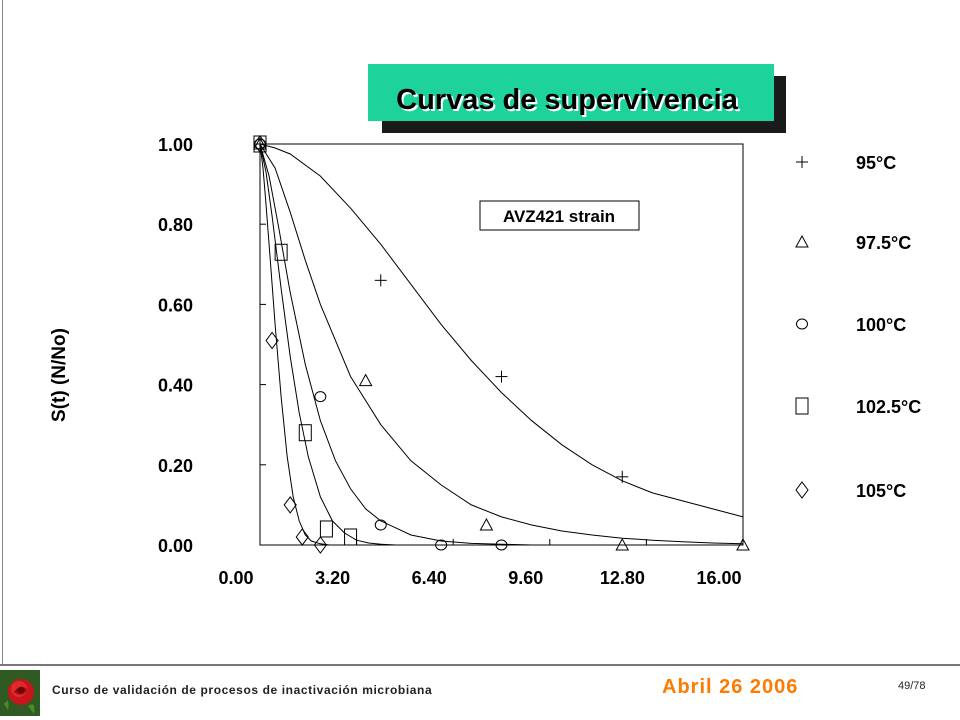 The image size is (960, 720). Describe the element at coordinates (912, 686) in the screenshot. I see `page-number: 49/78` at that location.